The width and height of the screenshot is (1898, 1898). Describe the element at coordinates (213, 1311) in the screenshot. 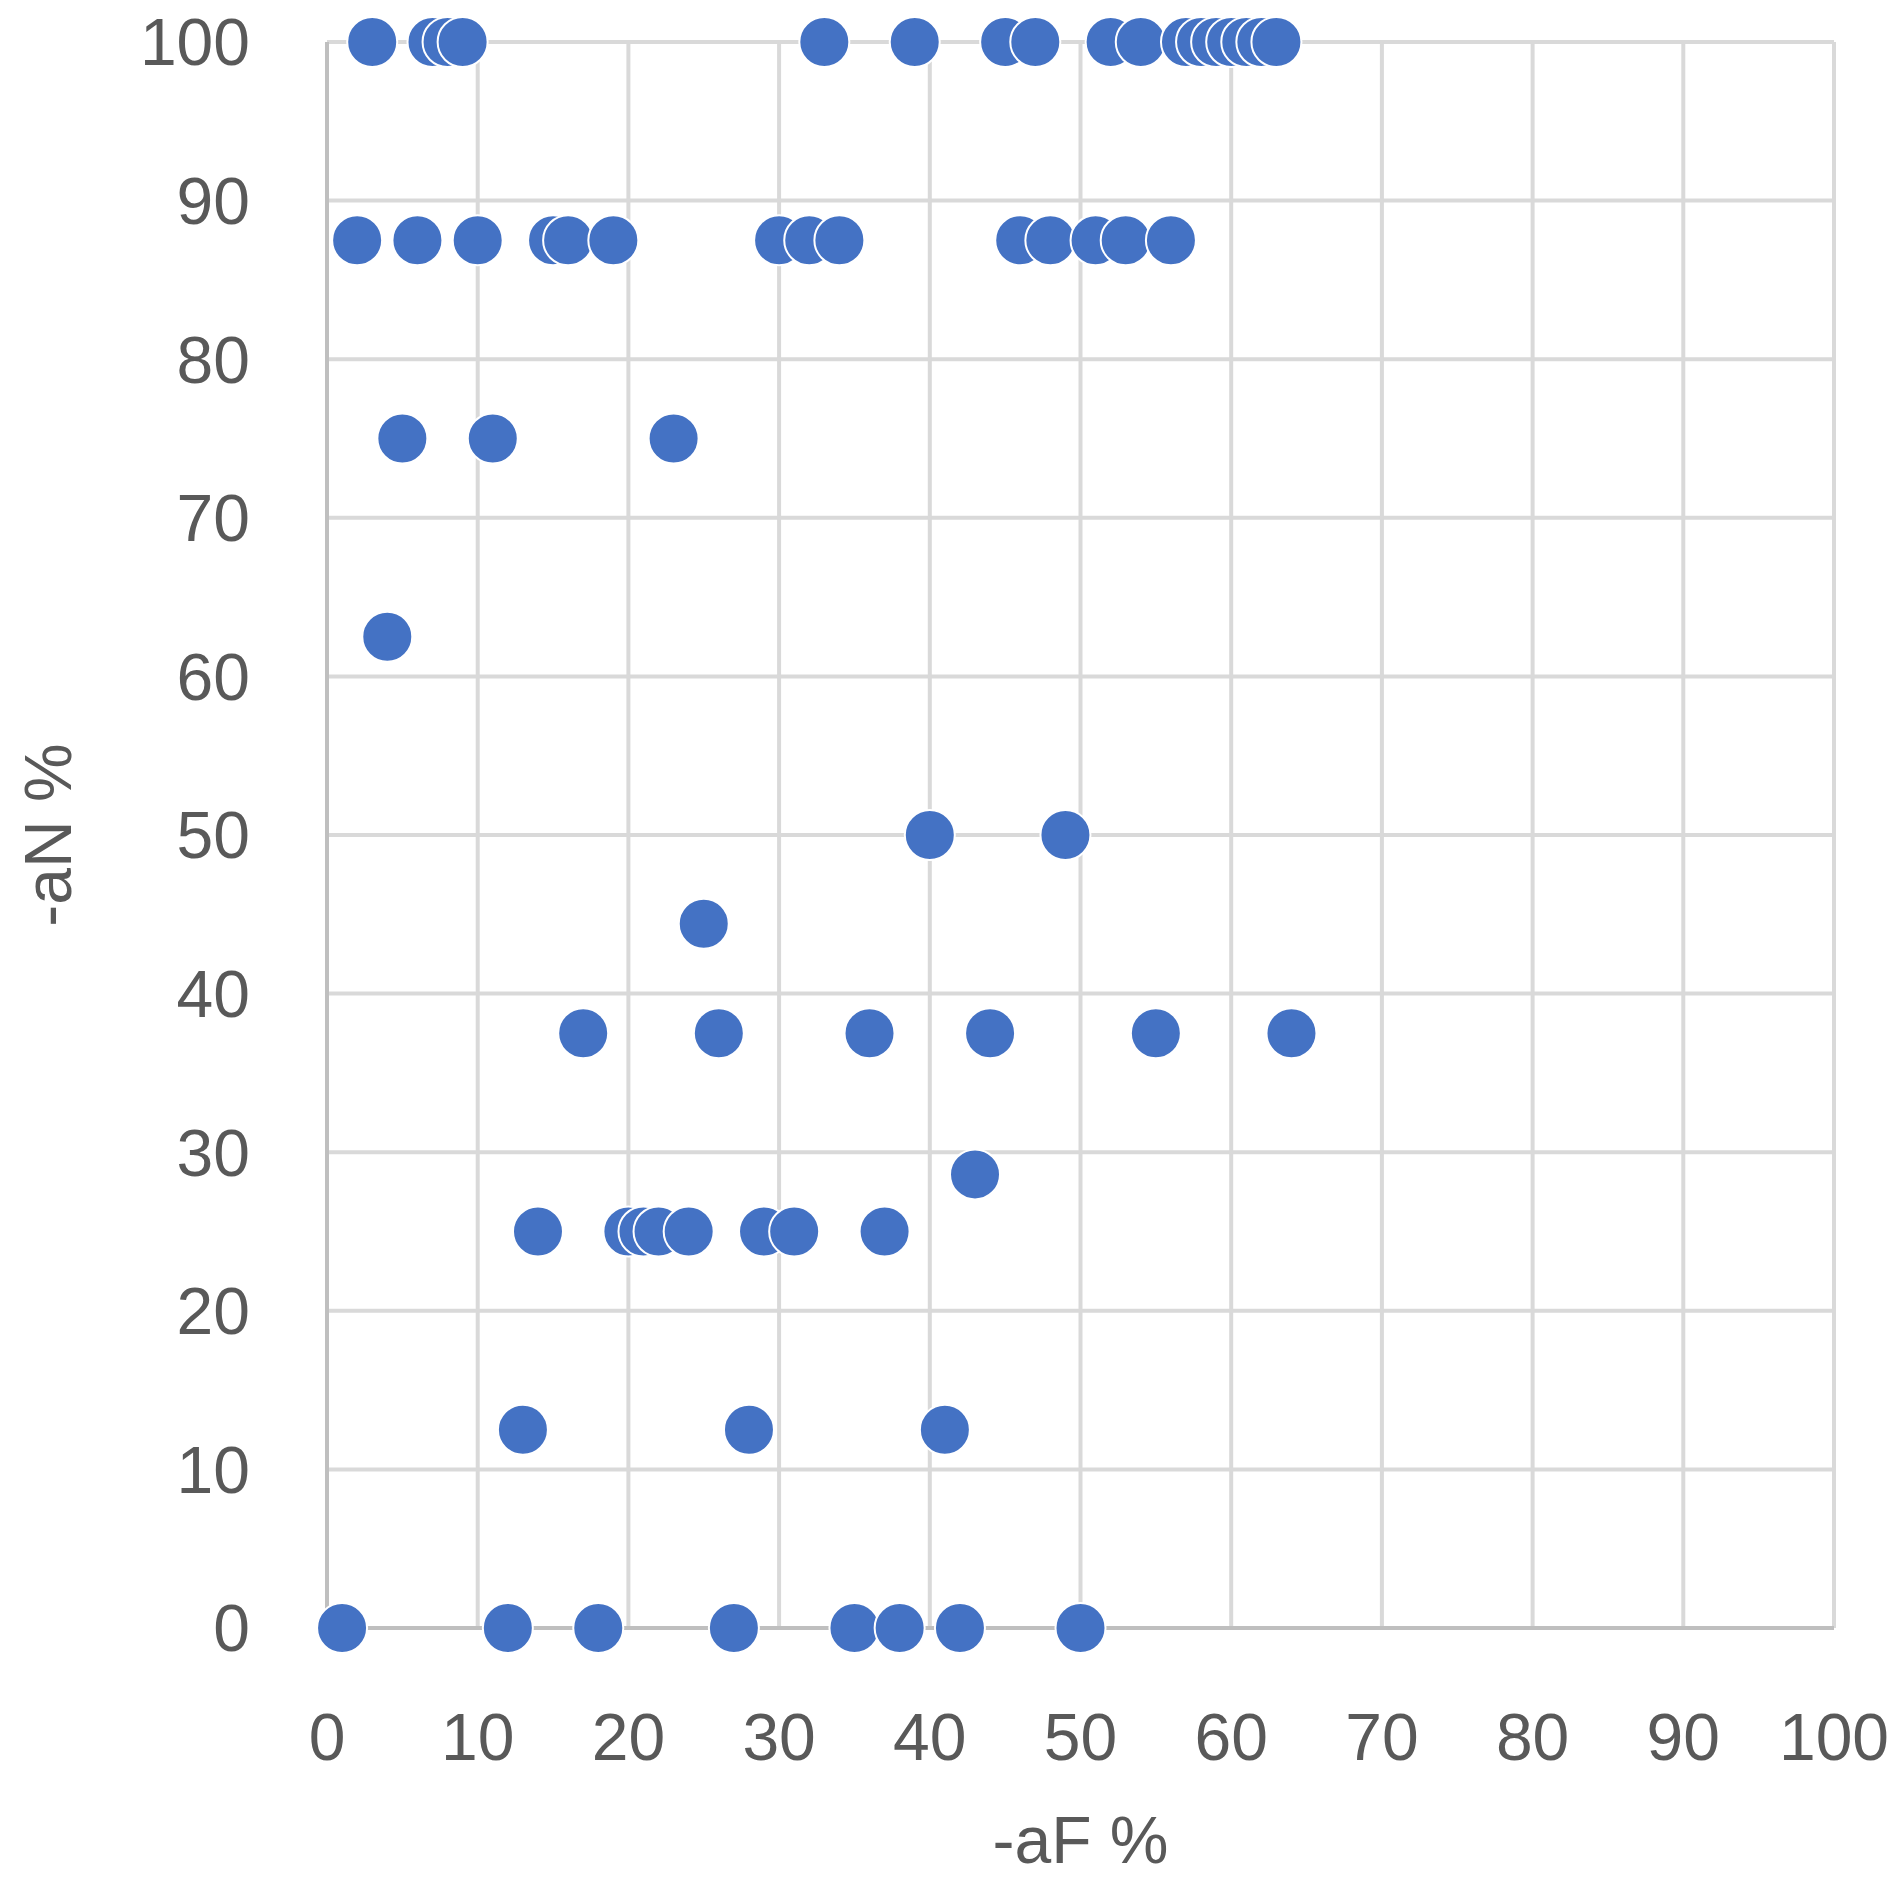

I see `y-tick-label: 20` at that location.